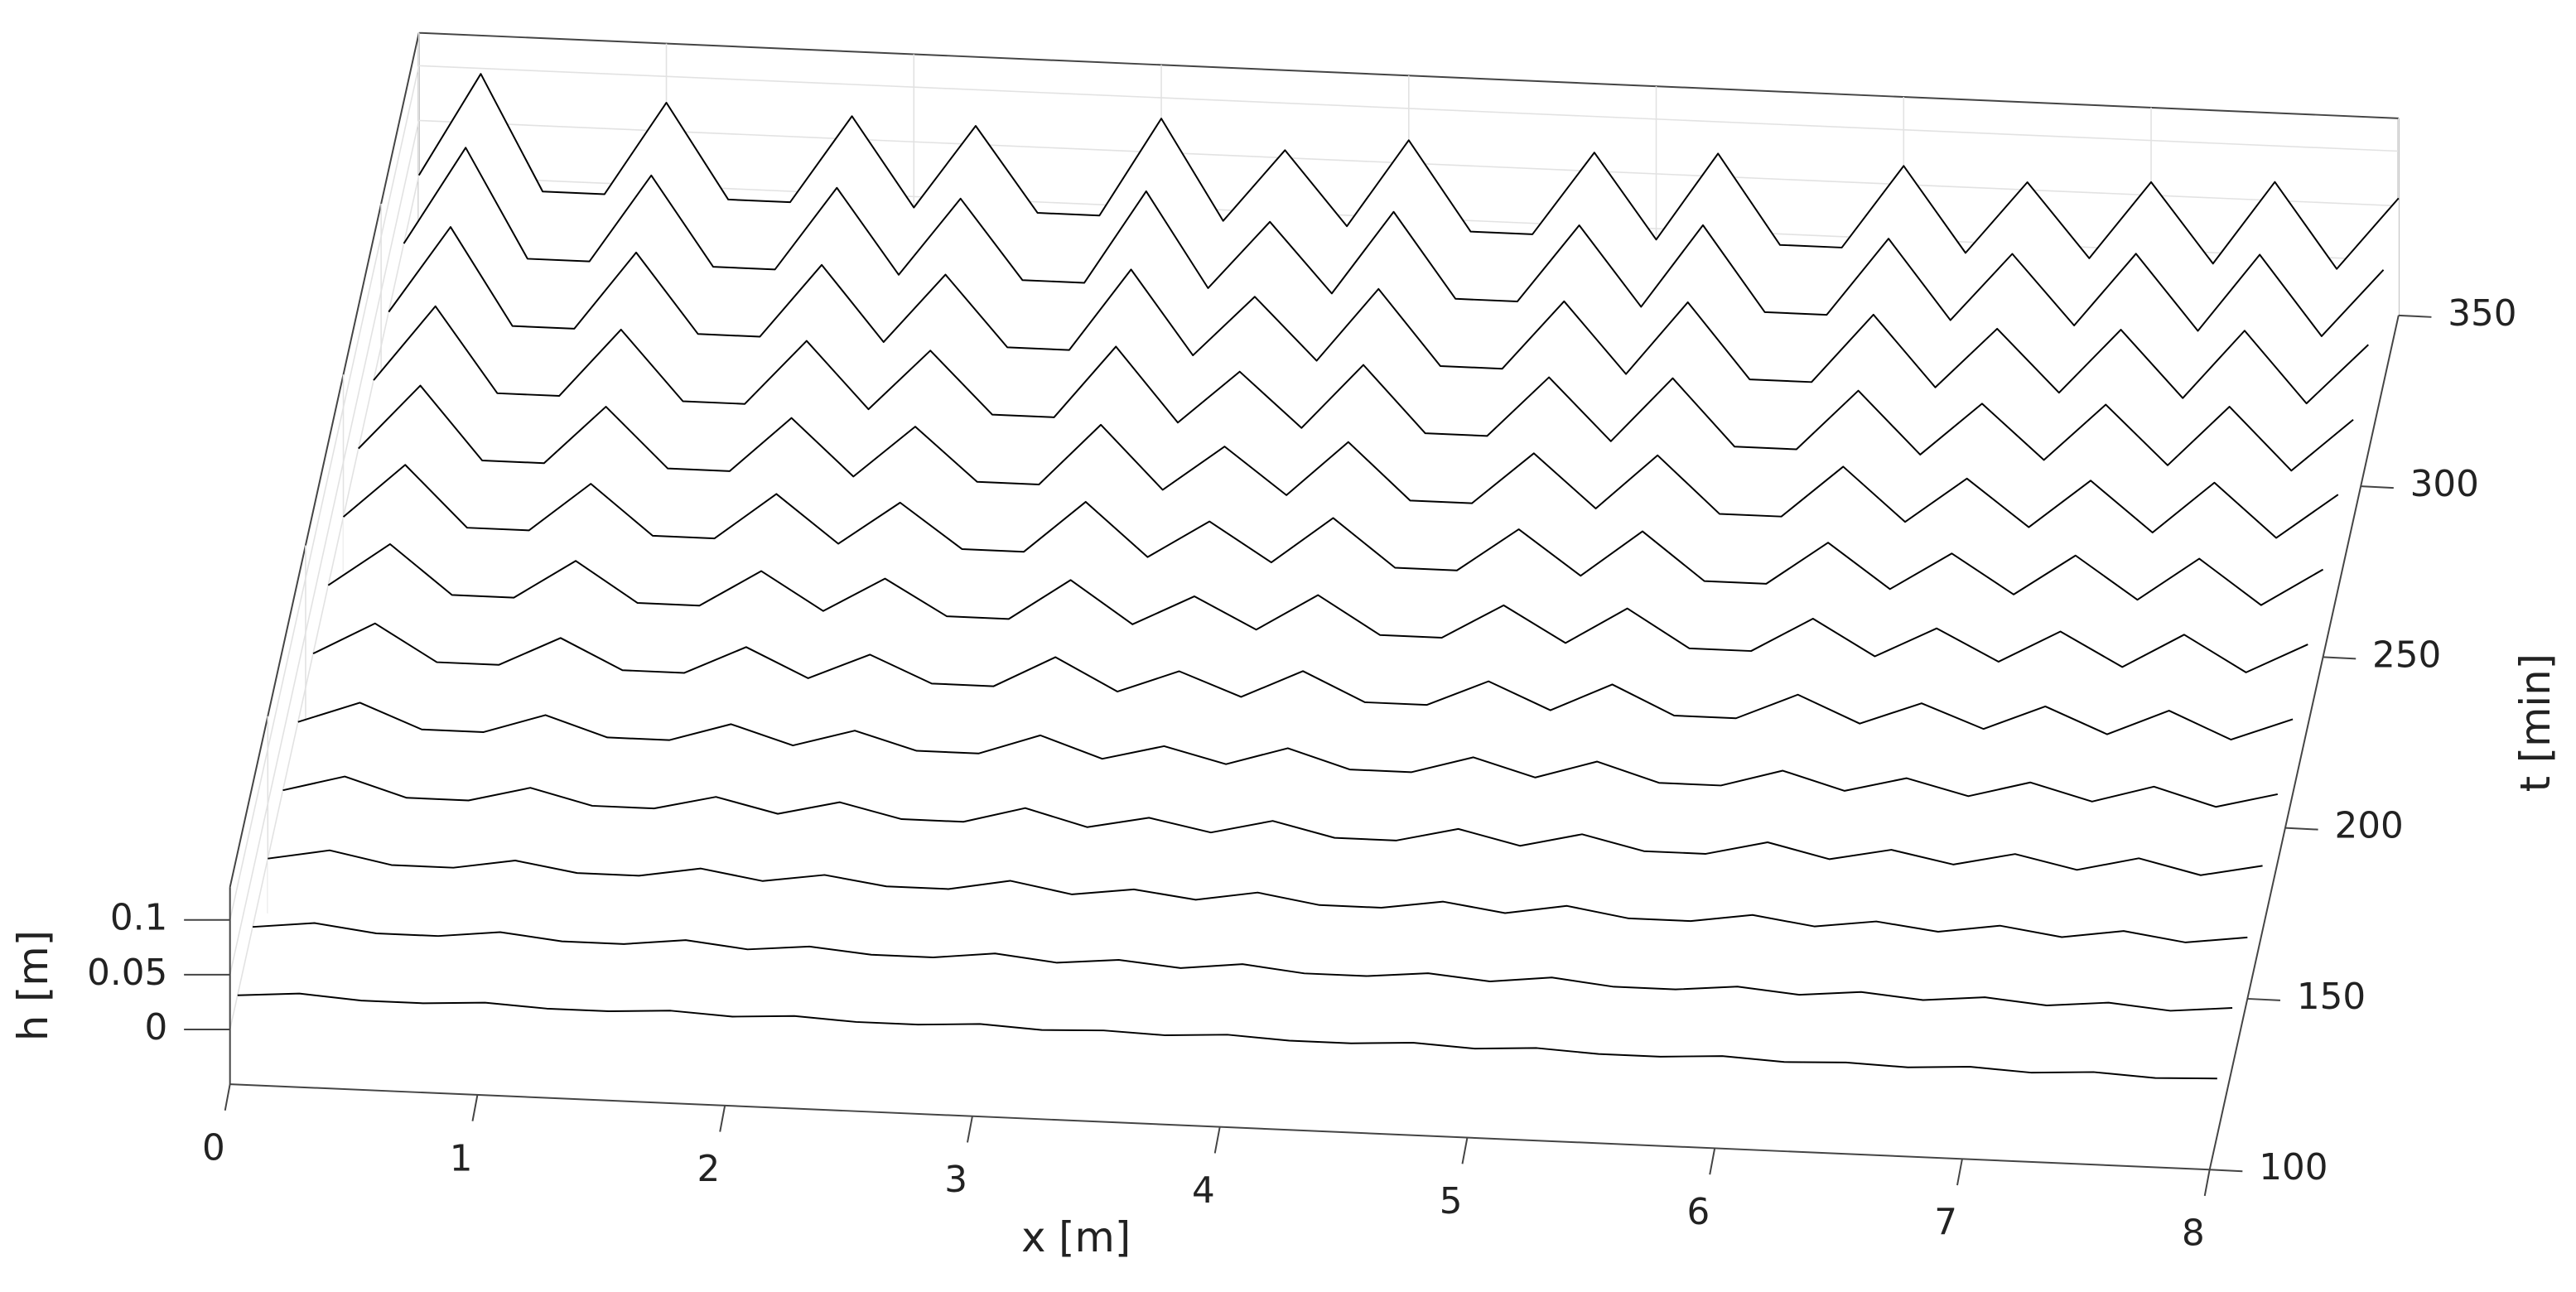  I want to click on z-tick-label: 0, so click(156, 1028).